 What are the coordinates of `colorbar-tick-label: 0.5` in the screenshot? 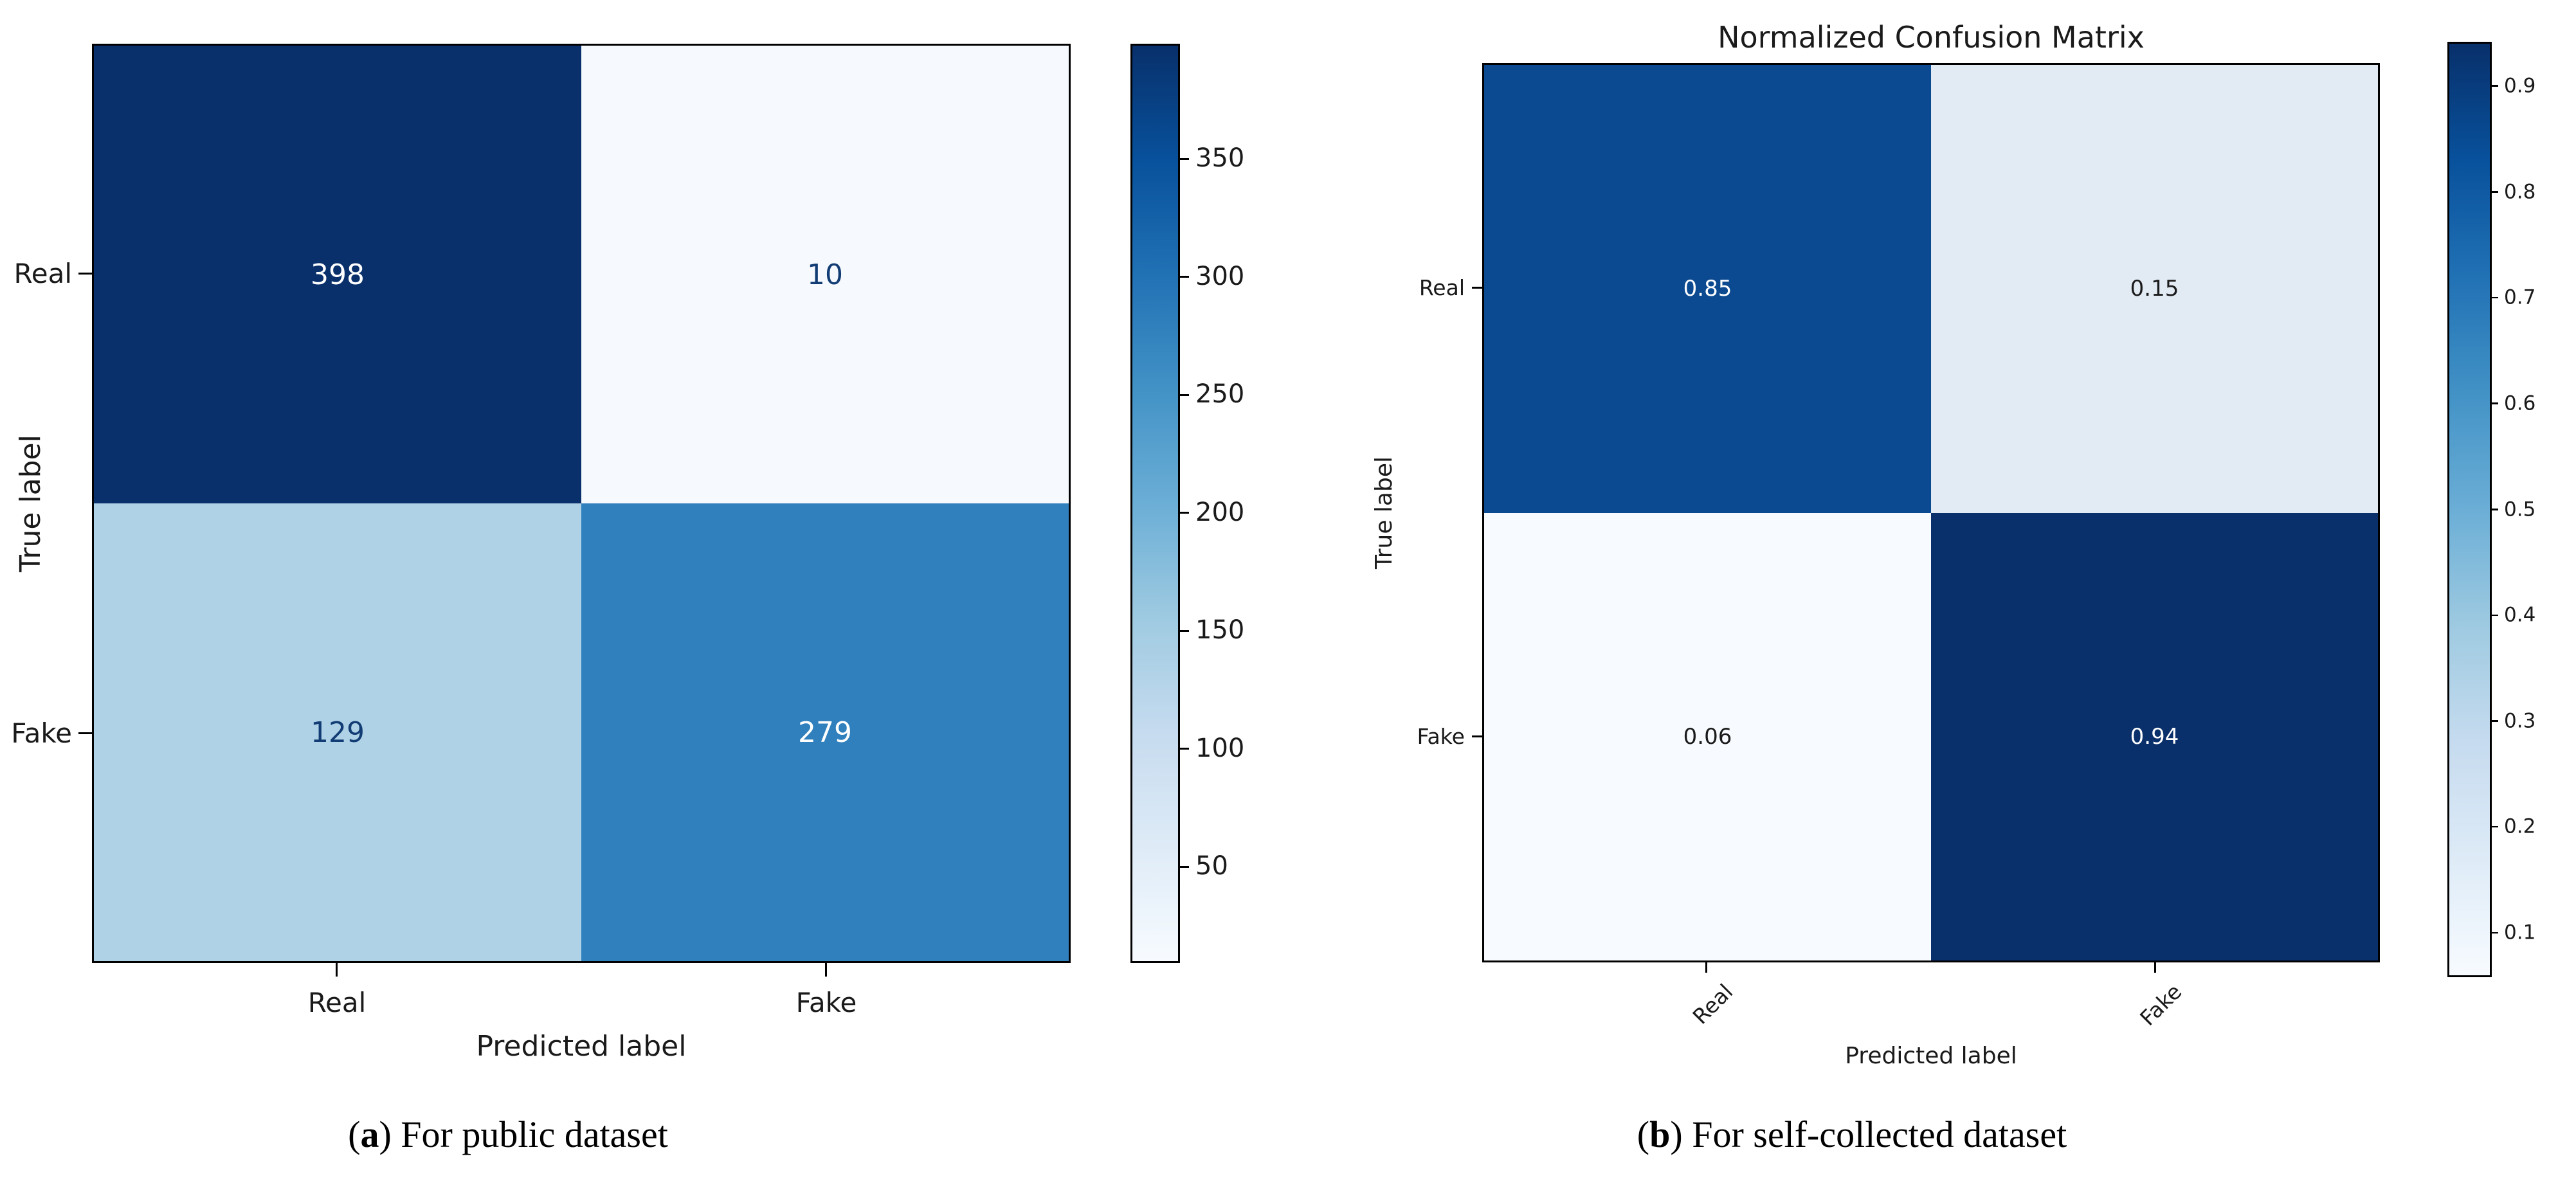 It's located at (2520, 509).